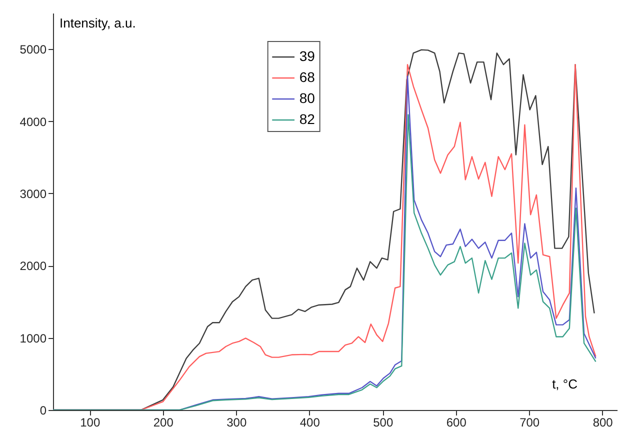 The width and height of the screenshot is (618, 435). What do you see at coordinates (456, 423) in the screenshot?
I see `x-tick-label: 600` at bounding box center [456, 423].